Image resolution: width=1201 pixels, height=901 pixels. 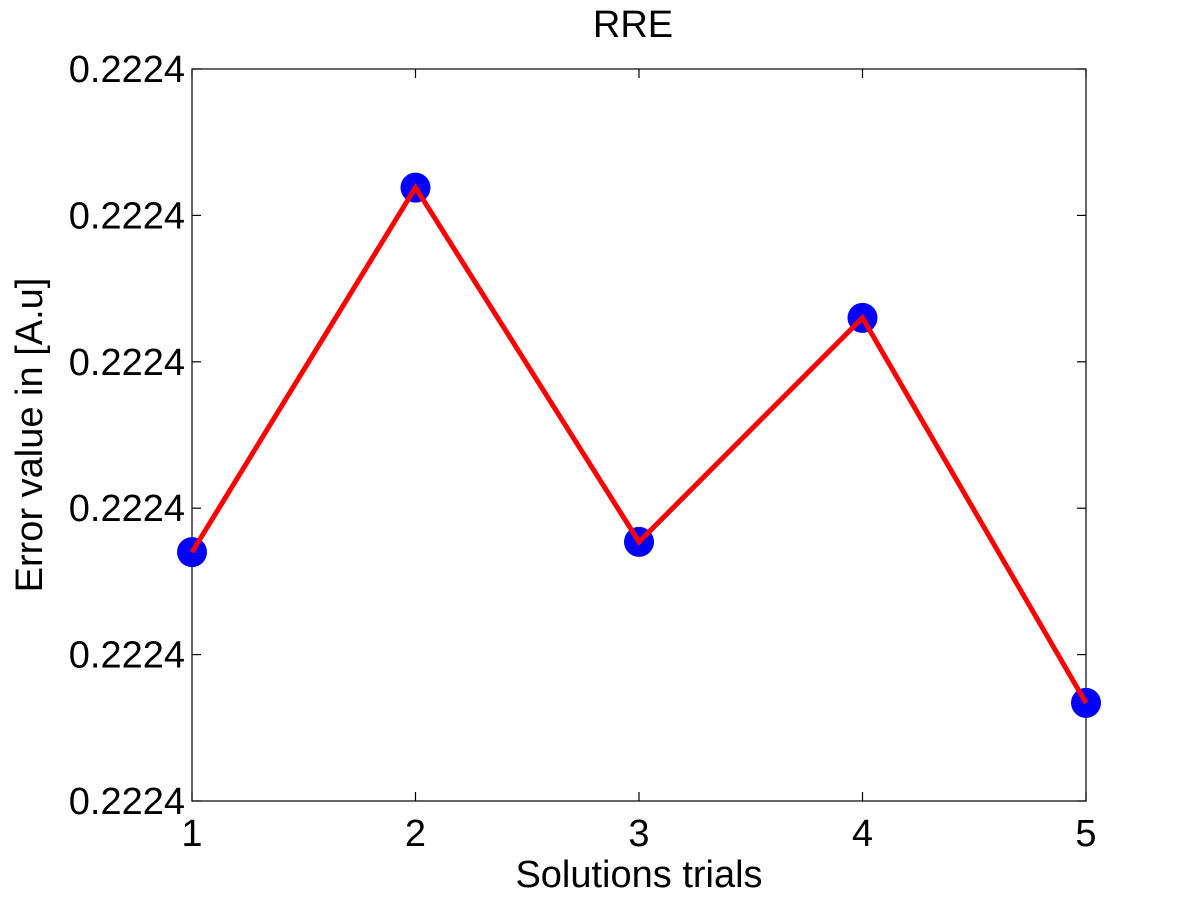 I want to click on x-tick-label: 3, so click(x=638, y=834).